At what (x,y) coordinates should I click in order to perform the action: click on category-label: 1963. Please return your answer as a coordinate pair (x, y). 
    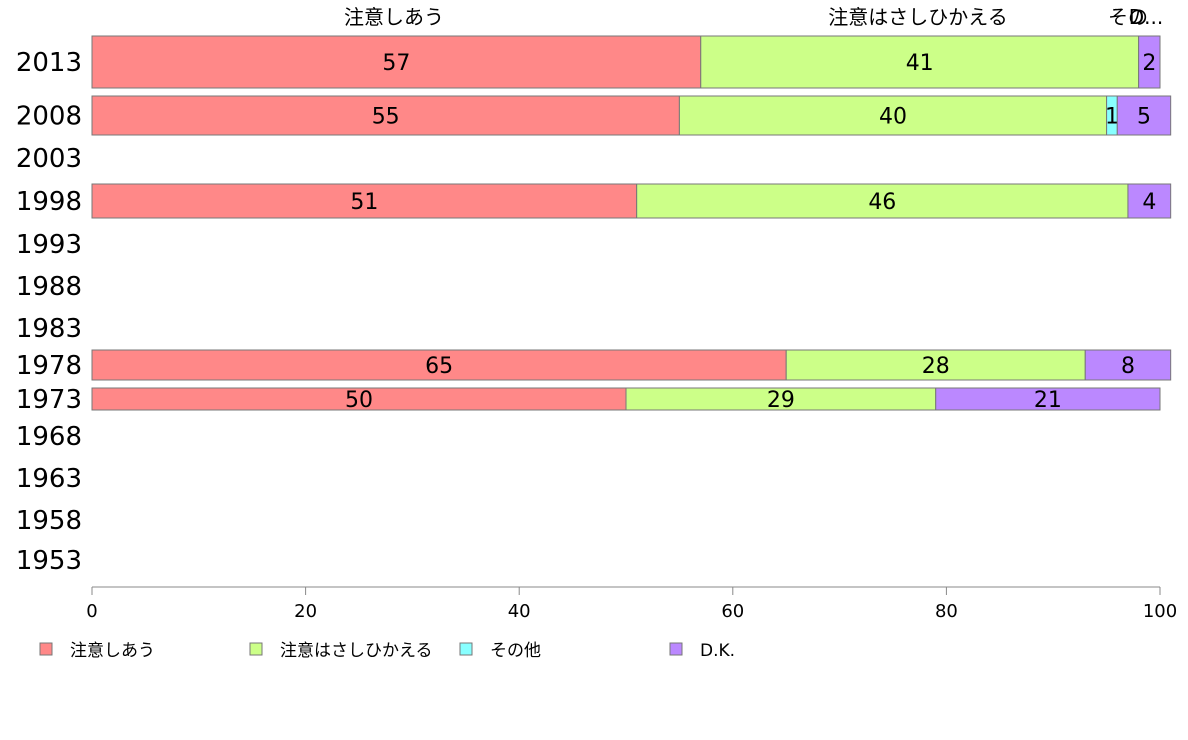
    Looking at the image, I should click on (49, 479).